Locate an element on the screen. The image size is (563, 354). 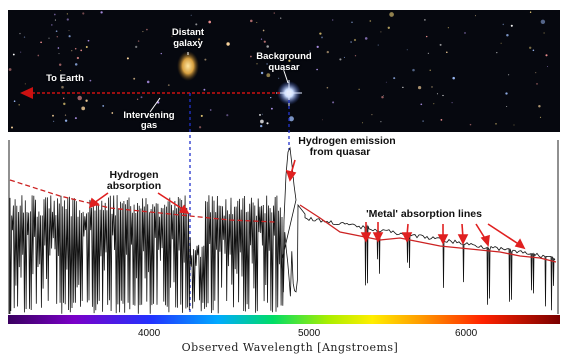
hydrogen-emission-label-line1: Hydrogen emission is located at coordinates (347, 141).